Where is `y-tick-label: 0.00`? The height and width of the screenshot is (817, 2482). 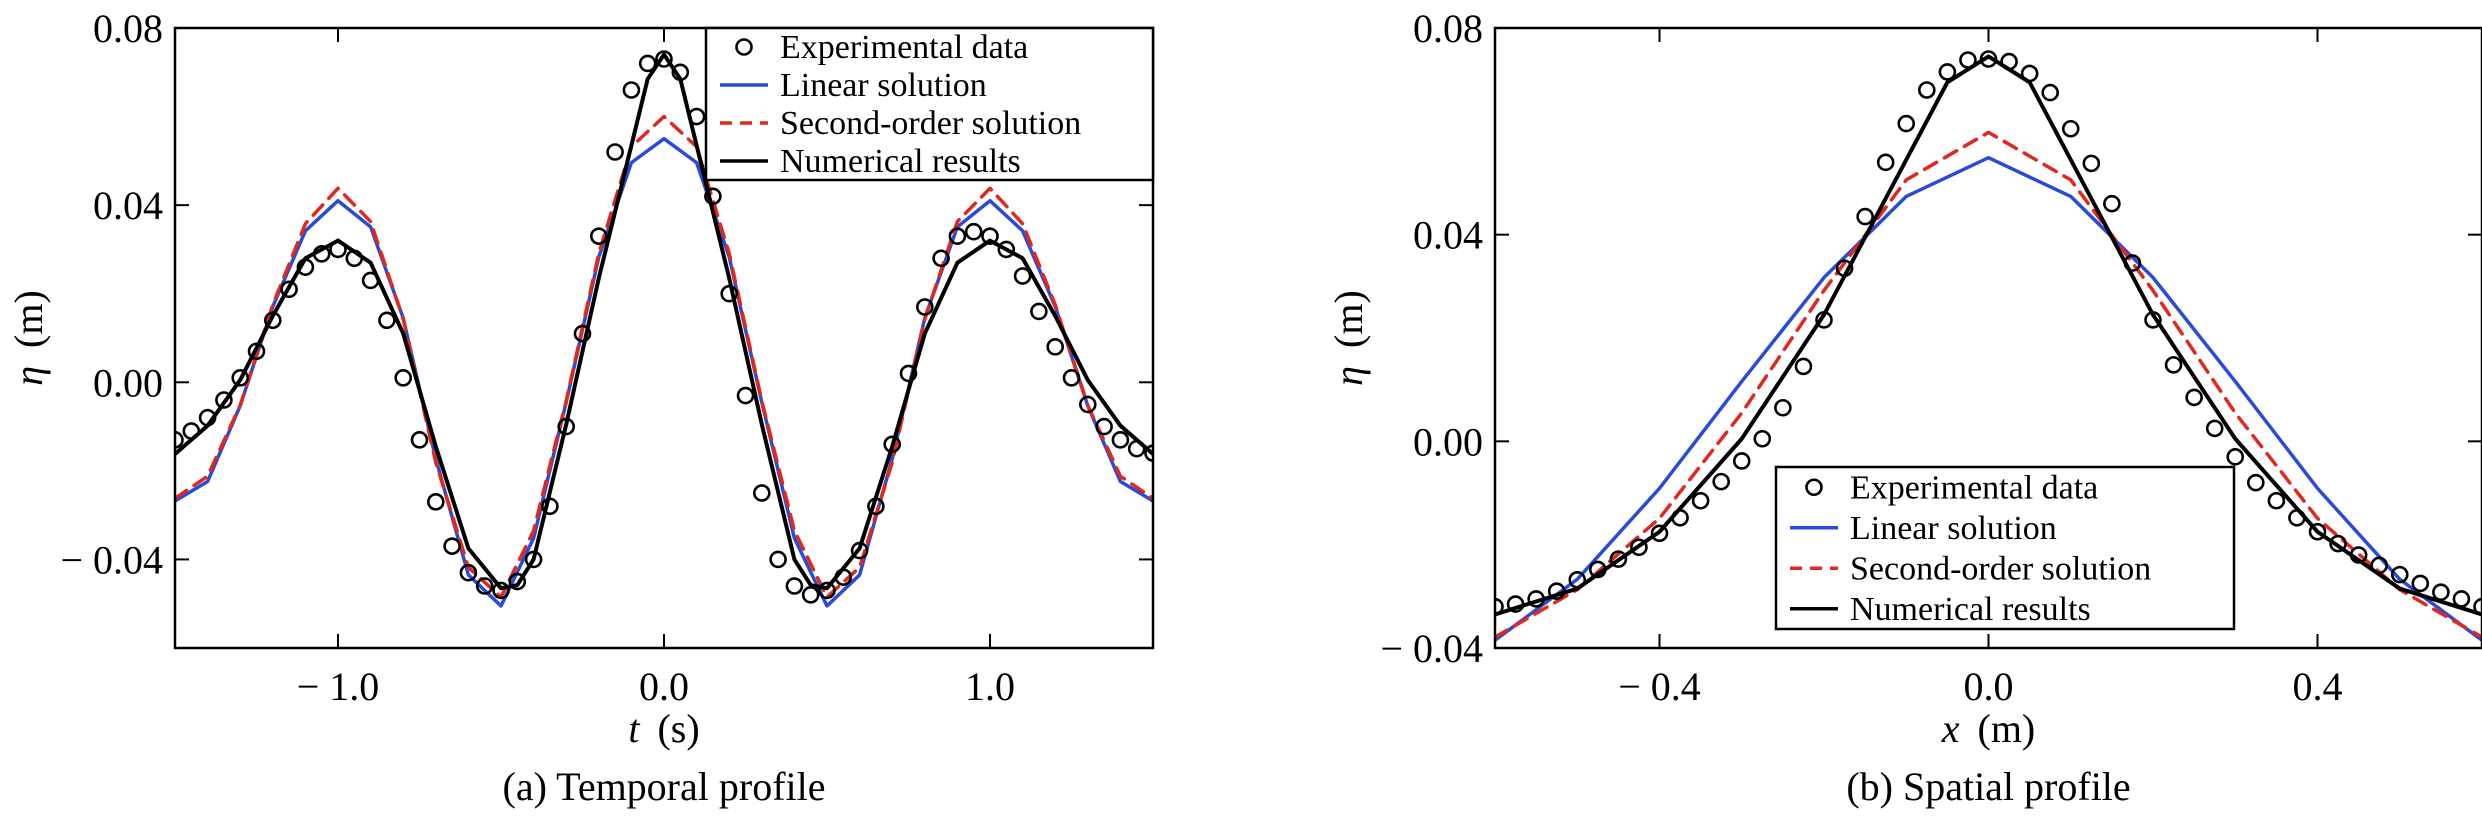 y-tick-label: 0.00 is located at coordinates (1448, 441).